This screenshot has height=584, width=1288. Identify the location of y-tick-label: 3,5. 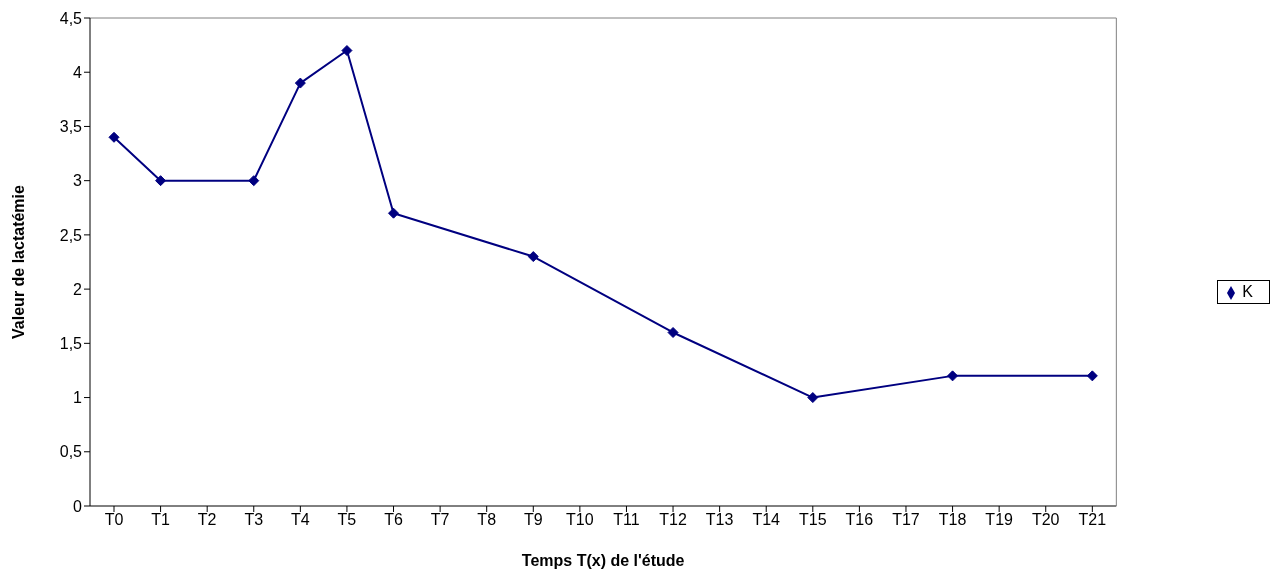
(71, 127).